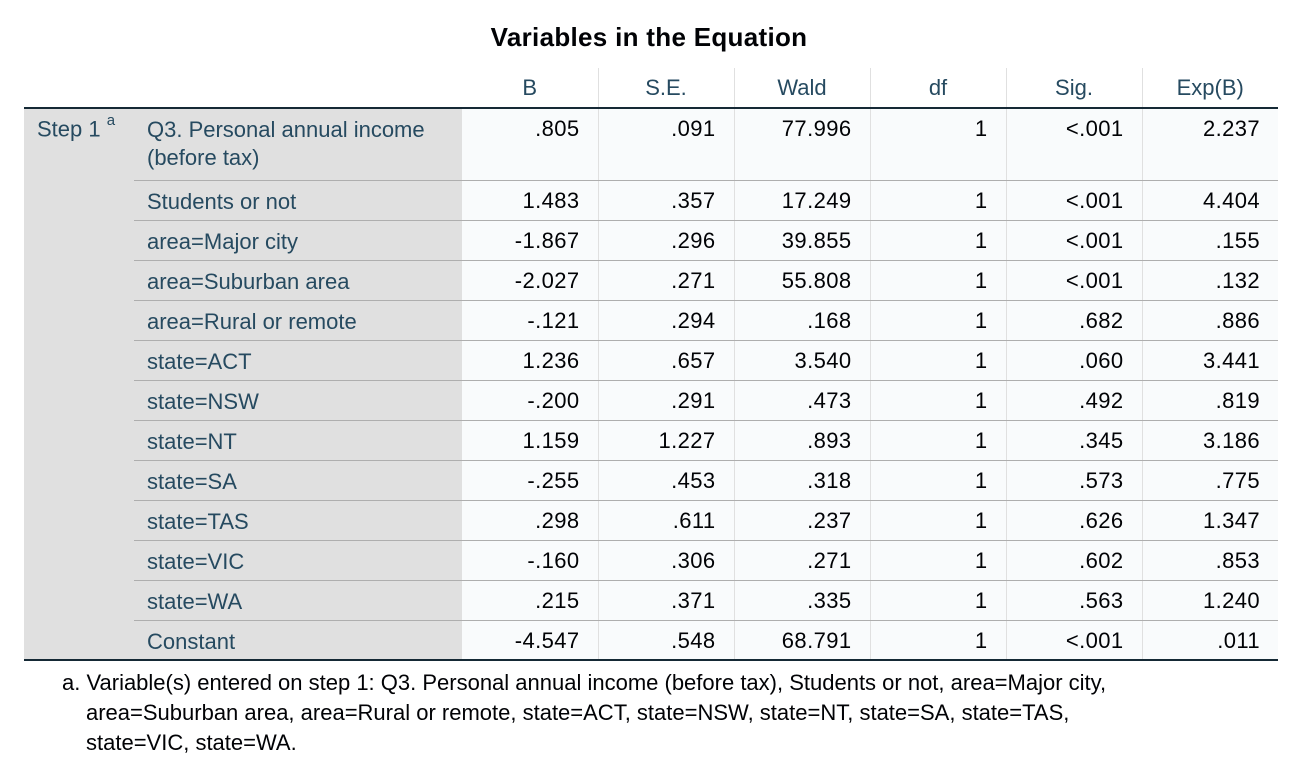 The height and width of the screenshot is (768, 1310). I want to click on row-label: state=SA, so click(298, 480).